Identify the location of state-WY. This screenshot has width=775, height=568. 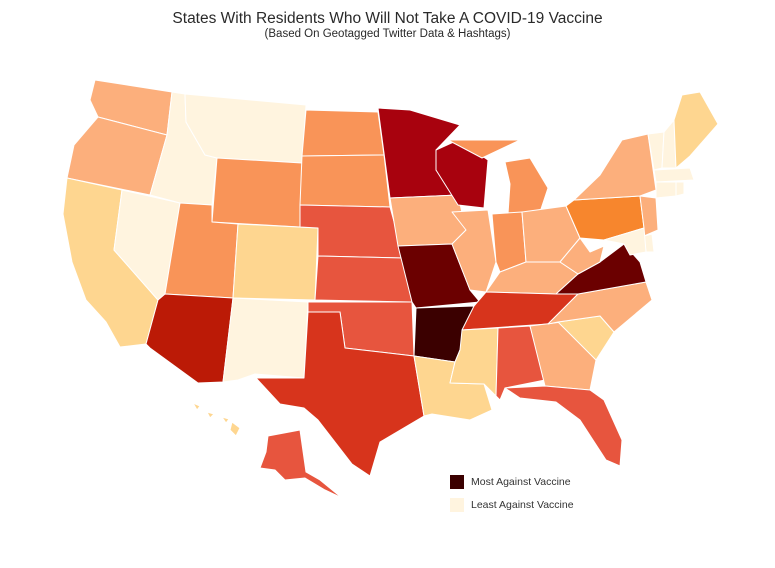
(257, 192).